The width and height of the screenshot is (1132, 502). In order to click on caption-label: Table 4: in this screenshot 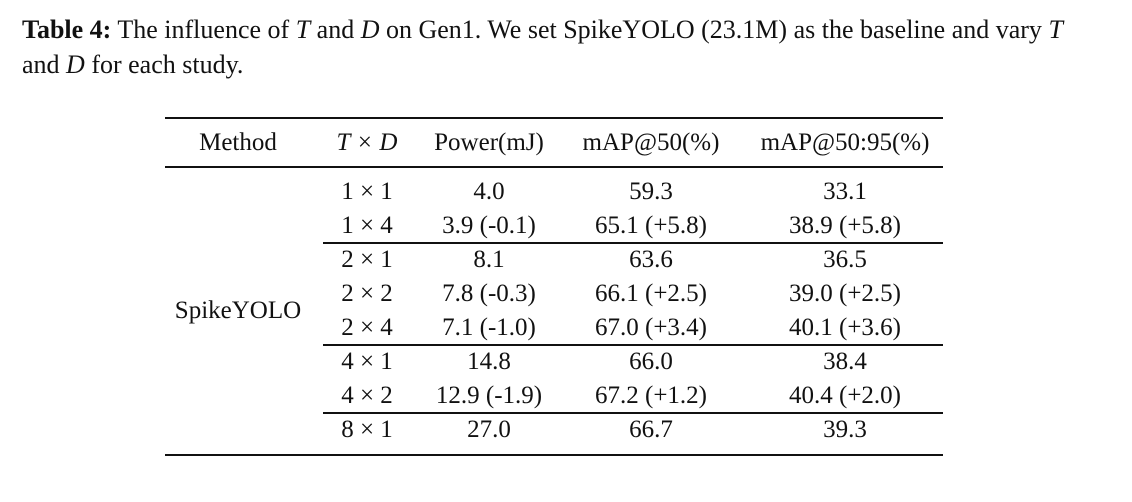, I will do `click(67, 29)`.